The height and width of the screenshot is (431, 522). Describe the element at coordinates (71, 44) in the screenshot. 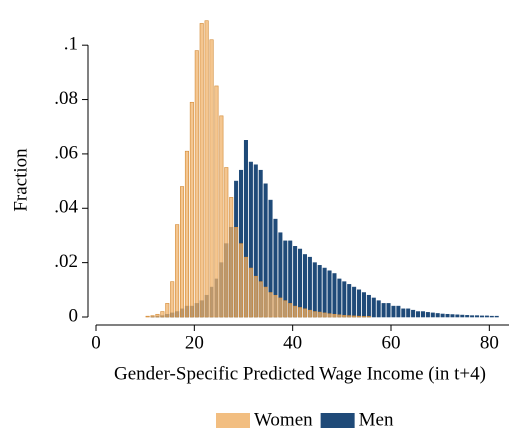

I see `y-tick-label: .1` at that location.